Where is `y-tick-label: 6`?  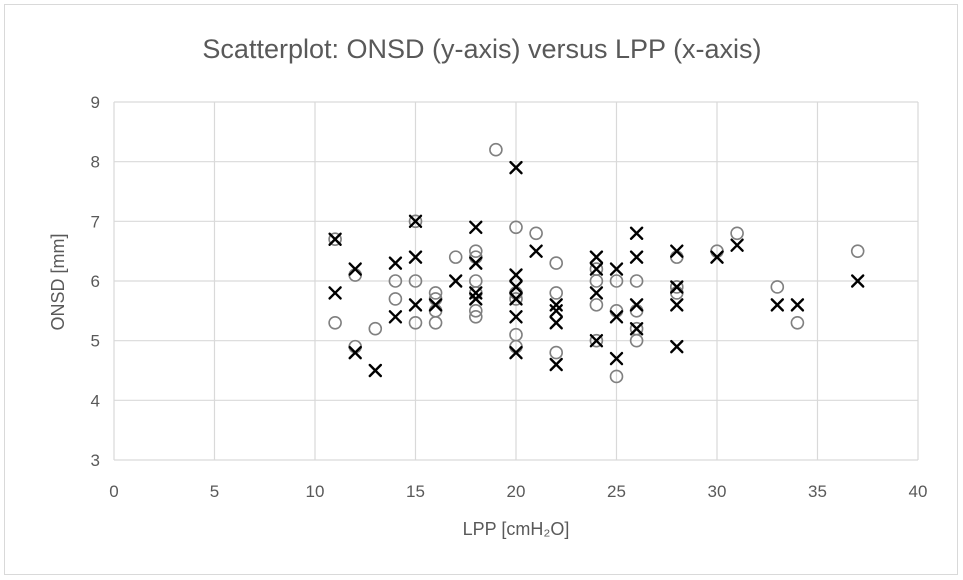
y-tick-label: 6 is located at coordinates (95, 281).